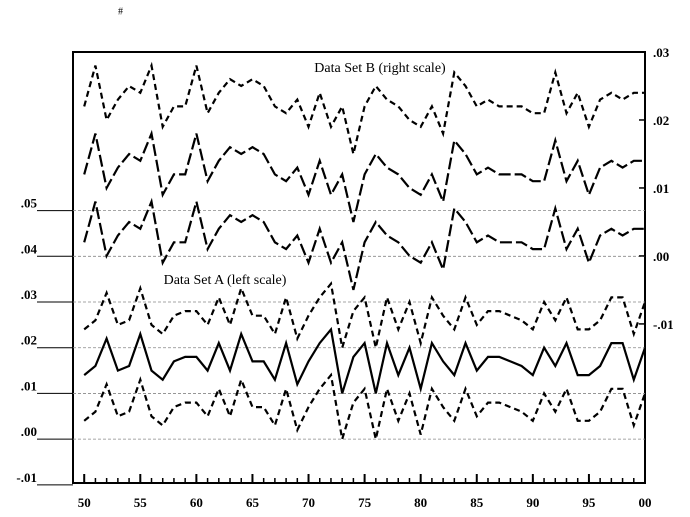 This screenshot has width=690, height=517. I want to click on y-tick-label: .05, so click(29, 203).